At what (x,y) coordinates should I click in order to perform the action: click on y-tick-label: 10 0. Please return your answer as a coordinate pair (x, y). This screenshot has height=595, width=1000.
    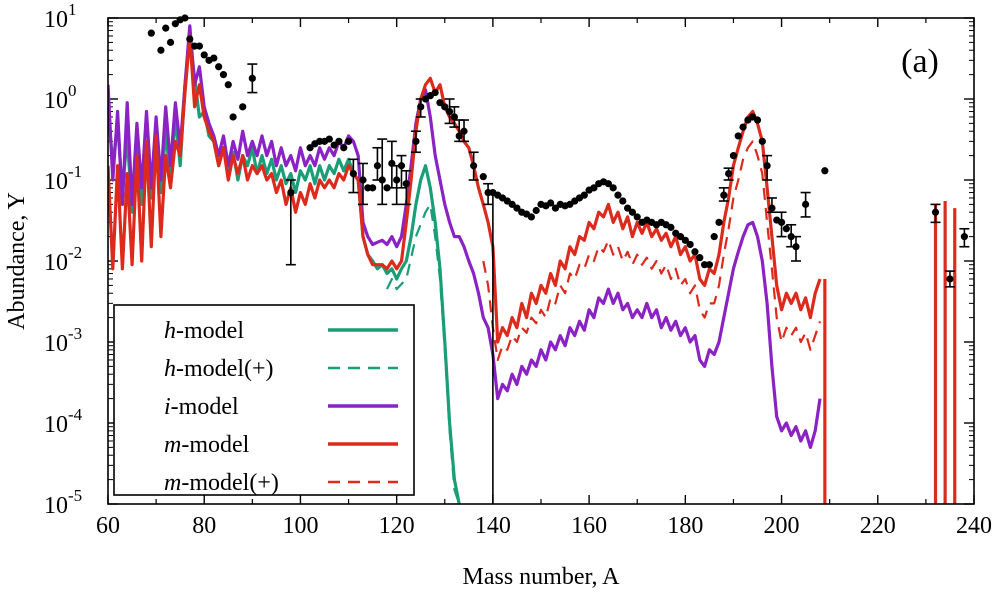
    Looking at the image, I should click on (60, 97).